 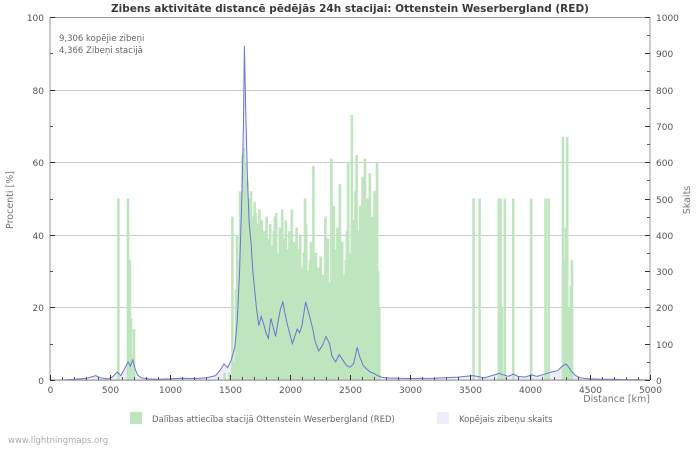 I want to click on axis-tick-label: 600, so click(x=664, y=164).